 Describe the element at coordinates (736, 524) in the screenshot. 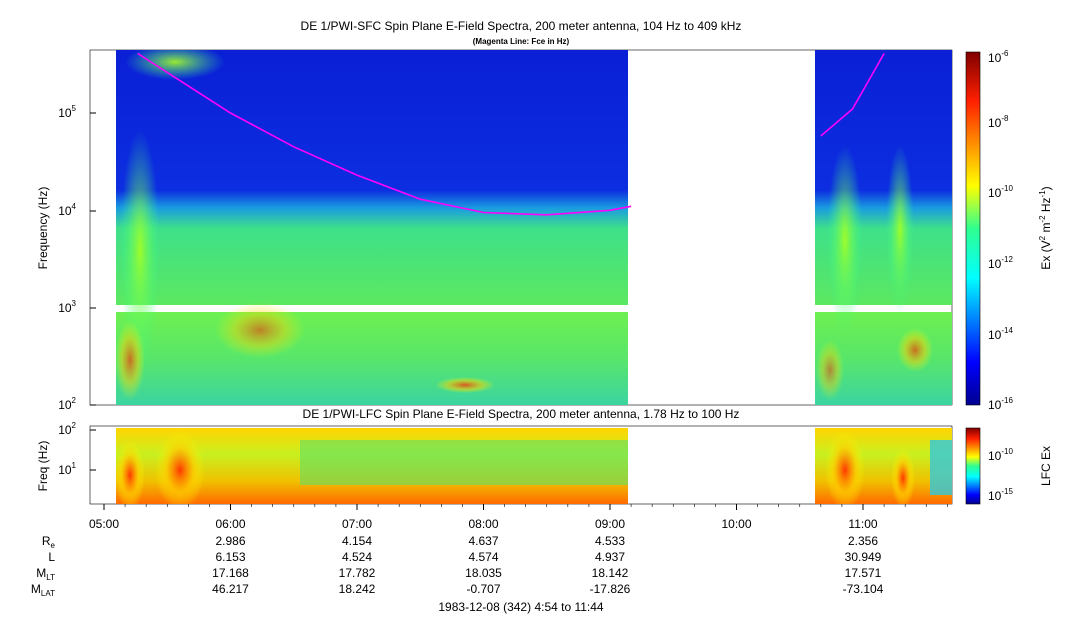

I see `x-tick-label: 10:00` at that location.